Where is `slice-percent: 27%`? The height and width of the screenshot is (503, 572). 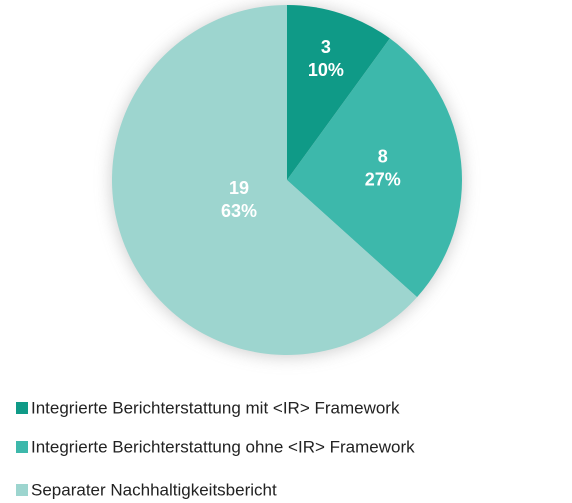 slice-percent: 27% is located at coordinates (383, 180).